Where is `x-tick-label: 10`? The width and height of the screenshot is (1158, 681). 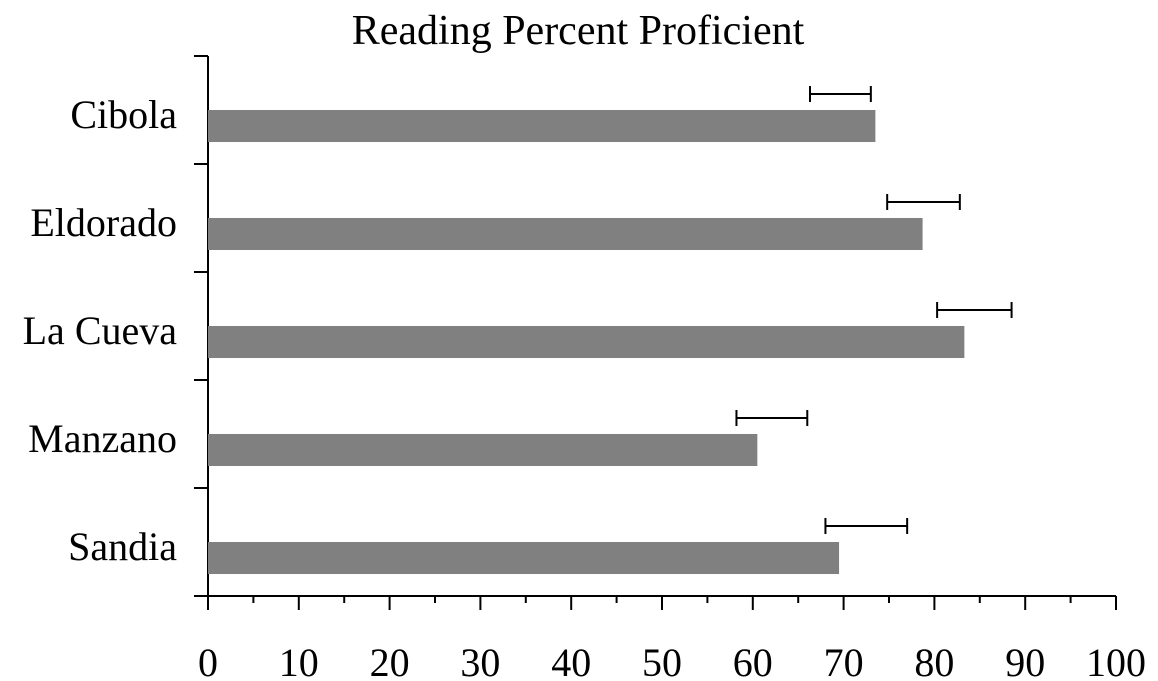
x-tick-label: 10 is located at coordinates (299, 660).